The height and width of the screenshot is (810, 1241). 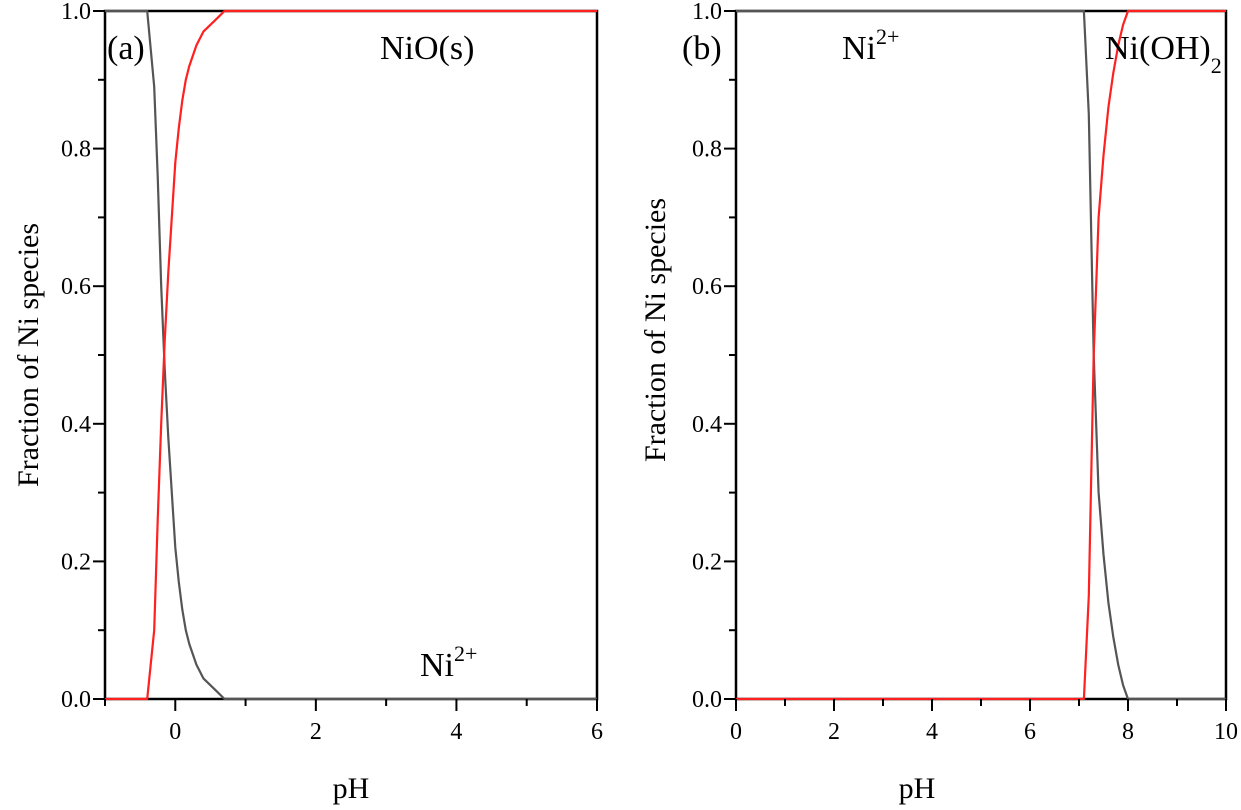 What do you see at coordinates (984, 722) in the screenshot?
I see `x-axis-ticks: 0 2 4 6 8 10` at bounding box center [984, 722].